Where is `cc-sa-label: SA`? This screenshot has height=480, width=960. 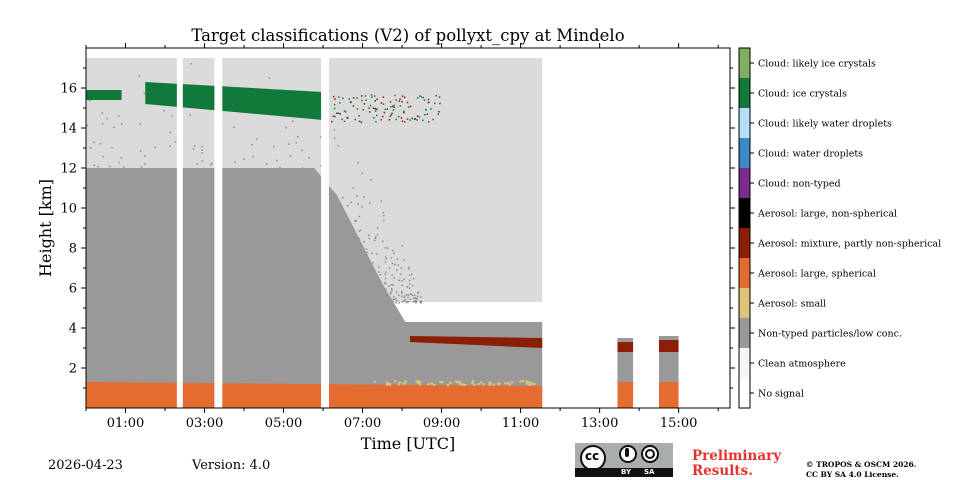
cc-sa-label: SA is located at coordinates (649, 472).